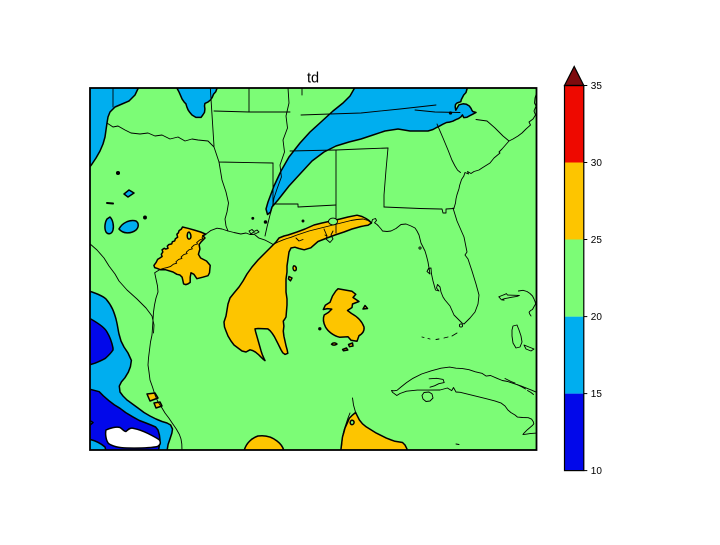 The height and width of the screenshot is (545, 720). What do you see at coordinates (597, 471) in the screenshot?
I see `svg-text: 10` at bounding box center [597, 471].